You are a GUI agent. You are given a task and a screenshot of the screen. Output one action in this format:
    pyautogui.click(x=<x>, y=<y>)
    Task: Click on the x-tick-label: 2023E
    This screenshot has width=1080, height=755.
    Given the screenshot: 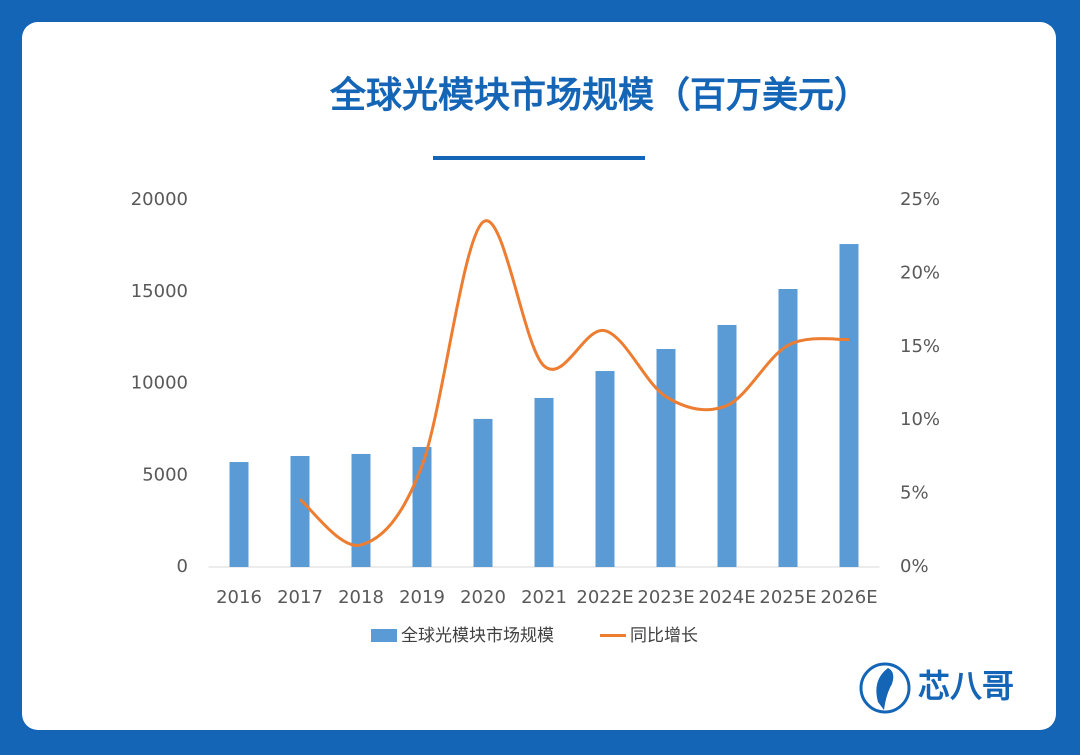 What is the action you would take?
    pyautogui.click(x=665, y=597)
    